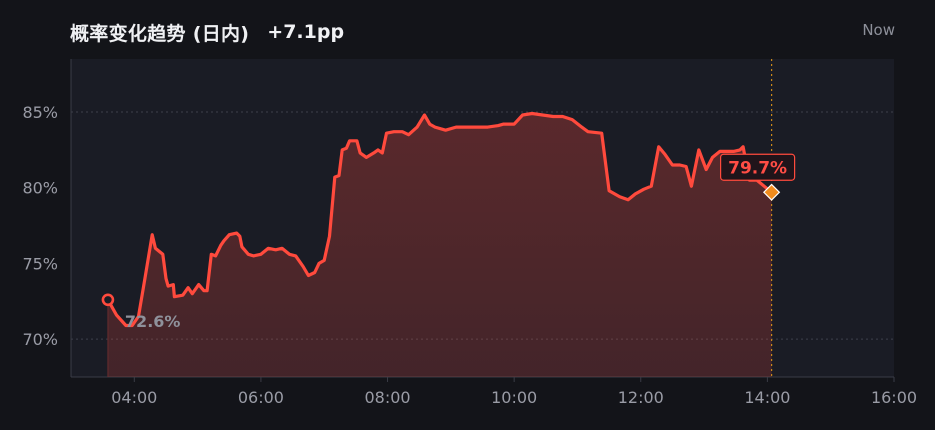  I want to click on x-tick-label: 04:00, so click(134, 397).